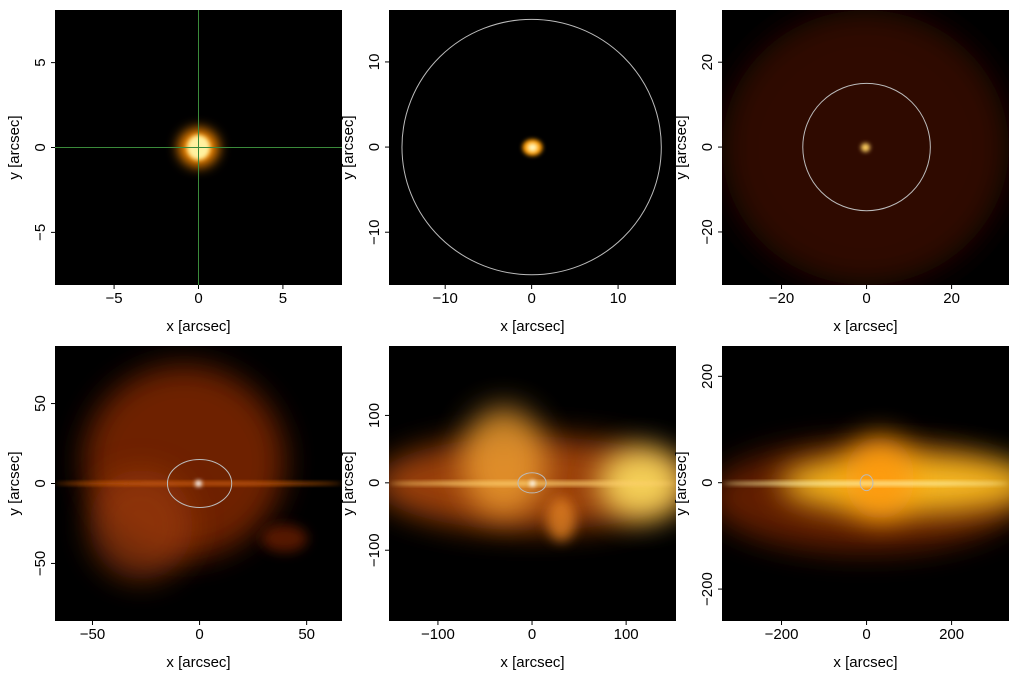 Image resolution: width=1019 pixels, height=687 pixels. Describe the element at coordinates (951, 298) in the screenshot. I see `x-tick-label: 20` at that location.